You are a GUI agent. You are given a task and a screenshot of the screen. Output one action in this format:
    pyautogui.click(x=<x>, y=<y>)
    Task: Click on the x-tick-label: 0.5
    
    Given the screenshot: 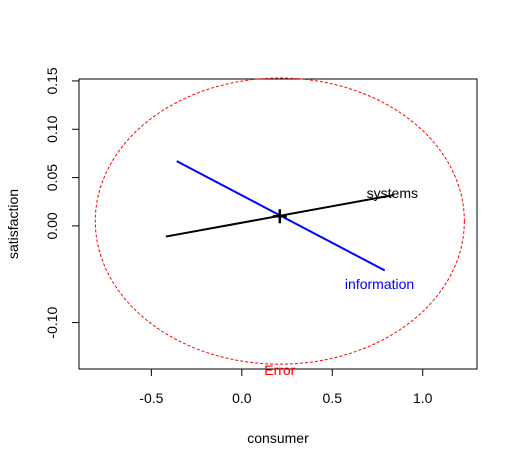 What is the action you would take?
    pyautogui.click(x=333, y=398)
    